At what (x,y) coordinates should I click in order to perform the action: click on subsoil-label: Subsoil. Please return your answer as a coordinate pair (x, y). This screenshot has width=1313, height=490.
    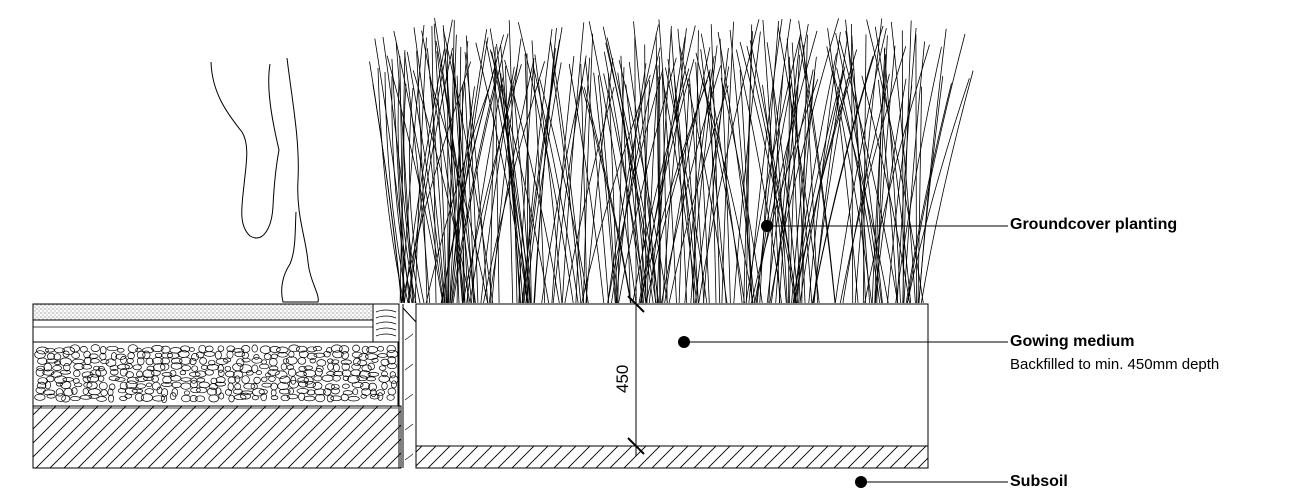
    Looking at the image, I should click on (1039, 481).